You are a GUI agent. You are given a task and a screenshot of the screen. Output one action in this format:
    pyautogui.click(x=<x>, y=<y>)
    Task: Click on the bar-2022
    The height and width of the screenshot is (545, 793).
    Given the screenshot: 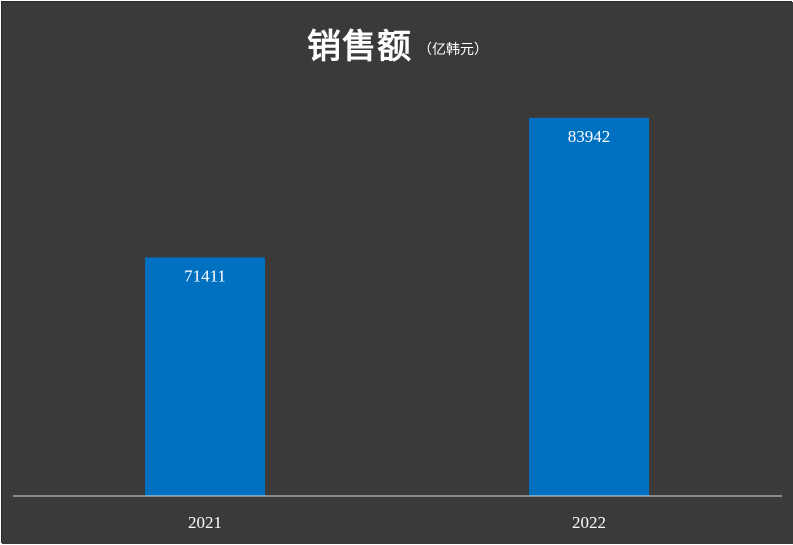 What is the action you would take?
    pyautogui.click(x=589, y=306)
    